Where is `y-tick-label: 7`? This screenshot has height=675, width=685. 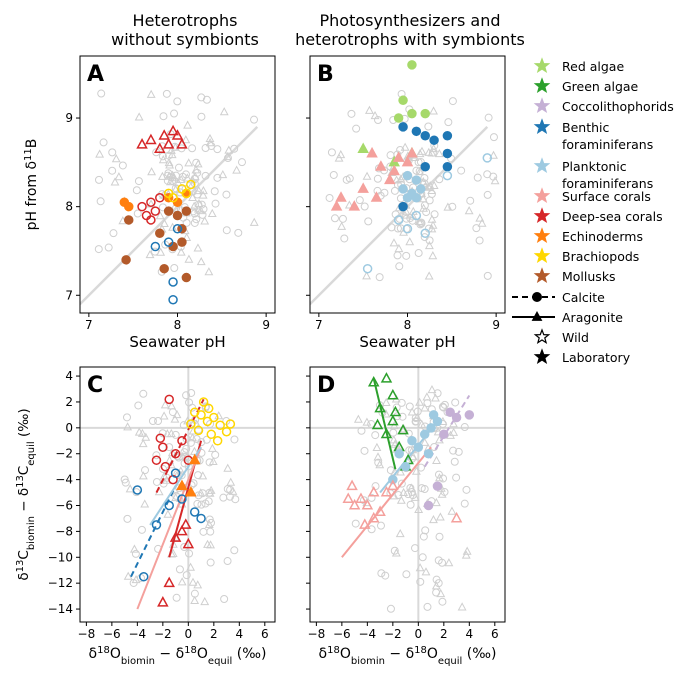 y-tick-label: 7 is located at coordinates (69, 295).